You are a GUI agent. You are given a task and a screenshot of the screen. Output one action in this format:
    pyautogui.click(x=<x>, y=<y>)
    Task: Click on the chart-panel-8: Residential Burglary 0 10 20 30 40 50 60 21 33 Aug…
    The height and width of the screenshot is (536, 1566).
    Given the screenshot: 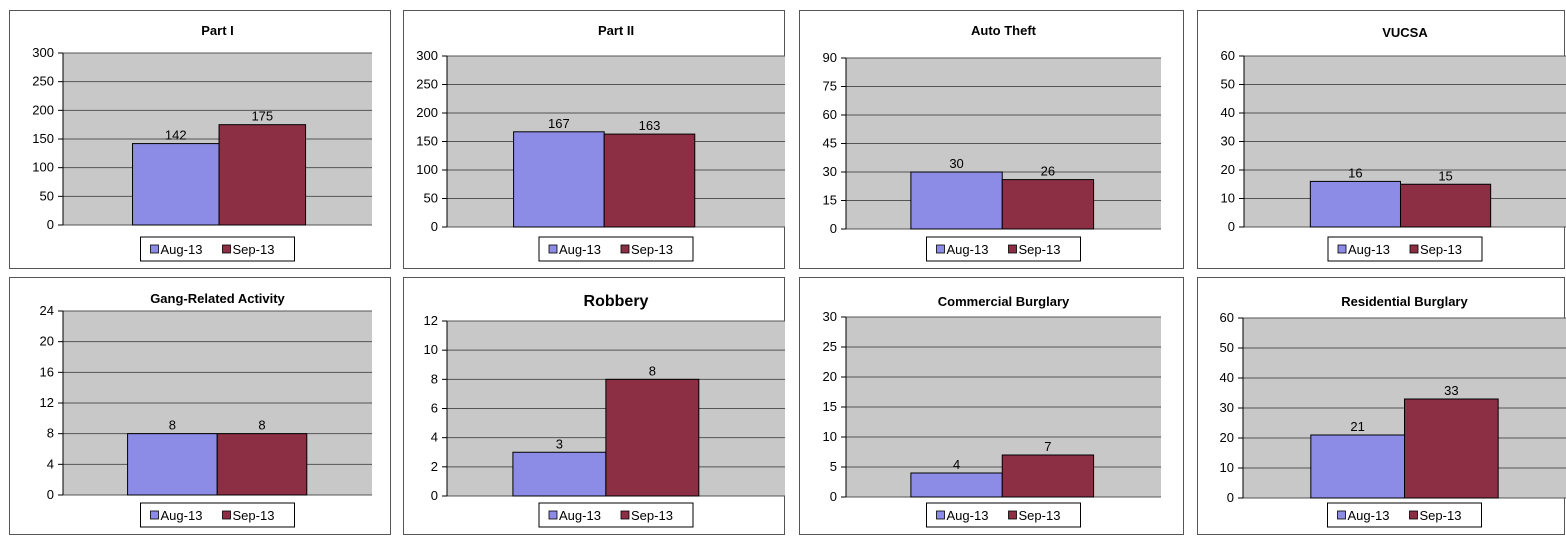 What is the action you would take?
    pyautogui.click(x=1381, y=406)
    